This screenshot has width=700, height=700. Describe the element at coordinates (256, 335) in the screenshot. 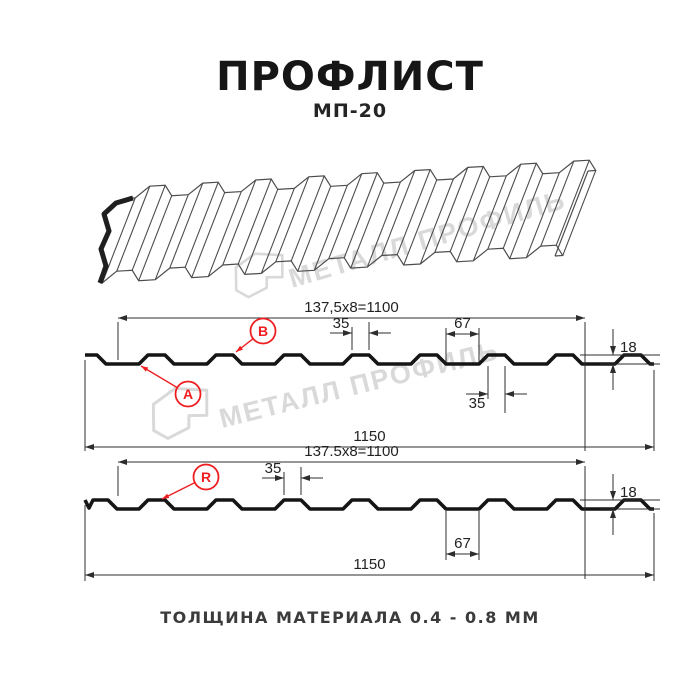

I see `callout-b: B` at that location.